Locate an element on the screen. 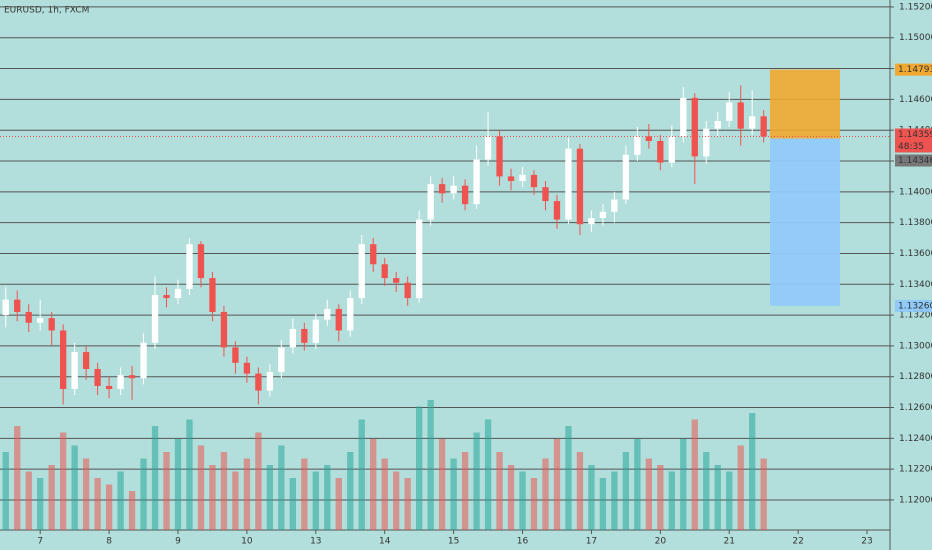 This screenshot has width=932, height=550. entry-price-label-box is located at coordinates (913, 160).